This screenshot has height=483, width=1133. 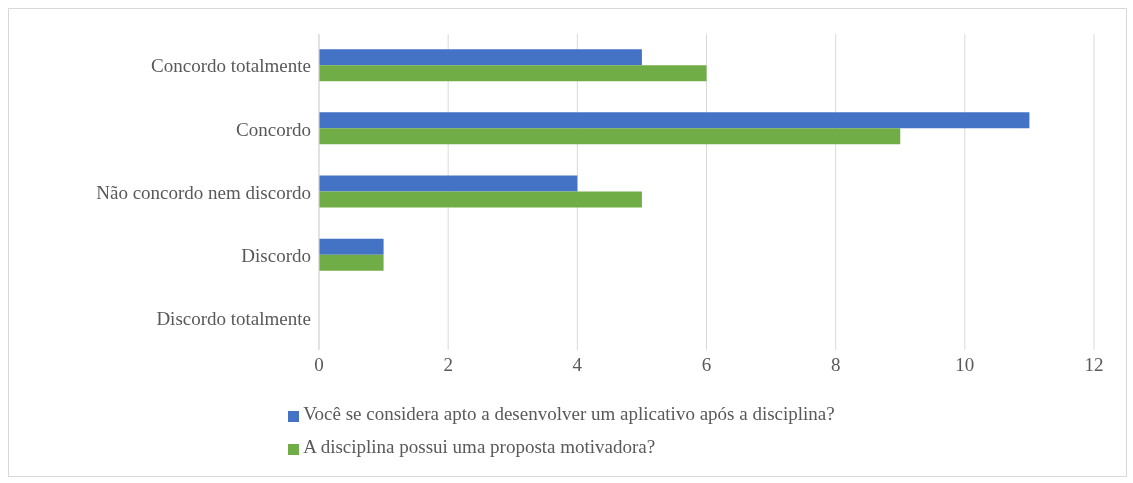 What do you see at coordinates (479, 446) in the screenshot?
I see `legend-label: A disciplina possui uma proposta motivadora?` at bounding box center [479, 446].